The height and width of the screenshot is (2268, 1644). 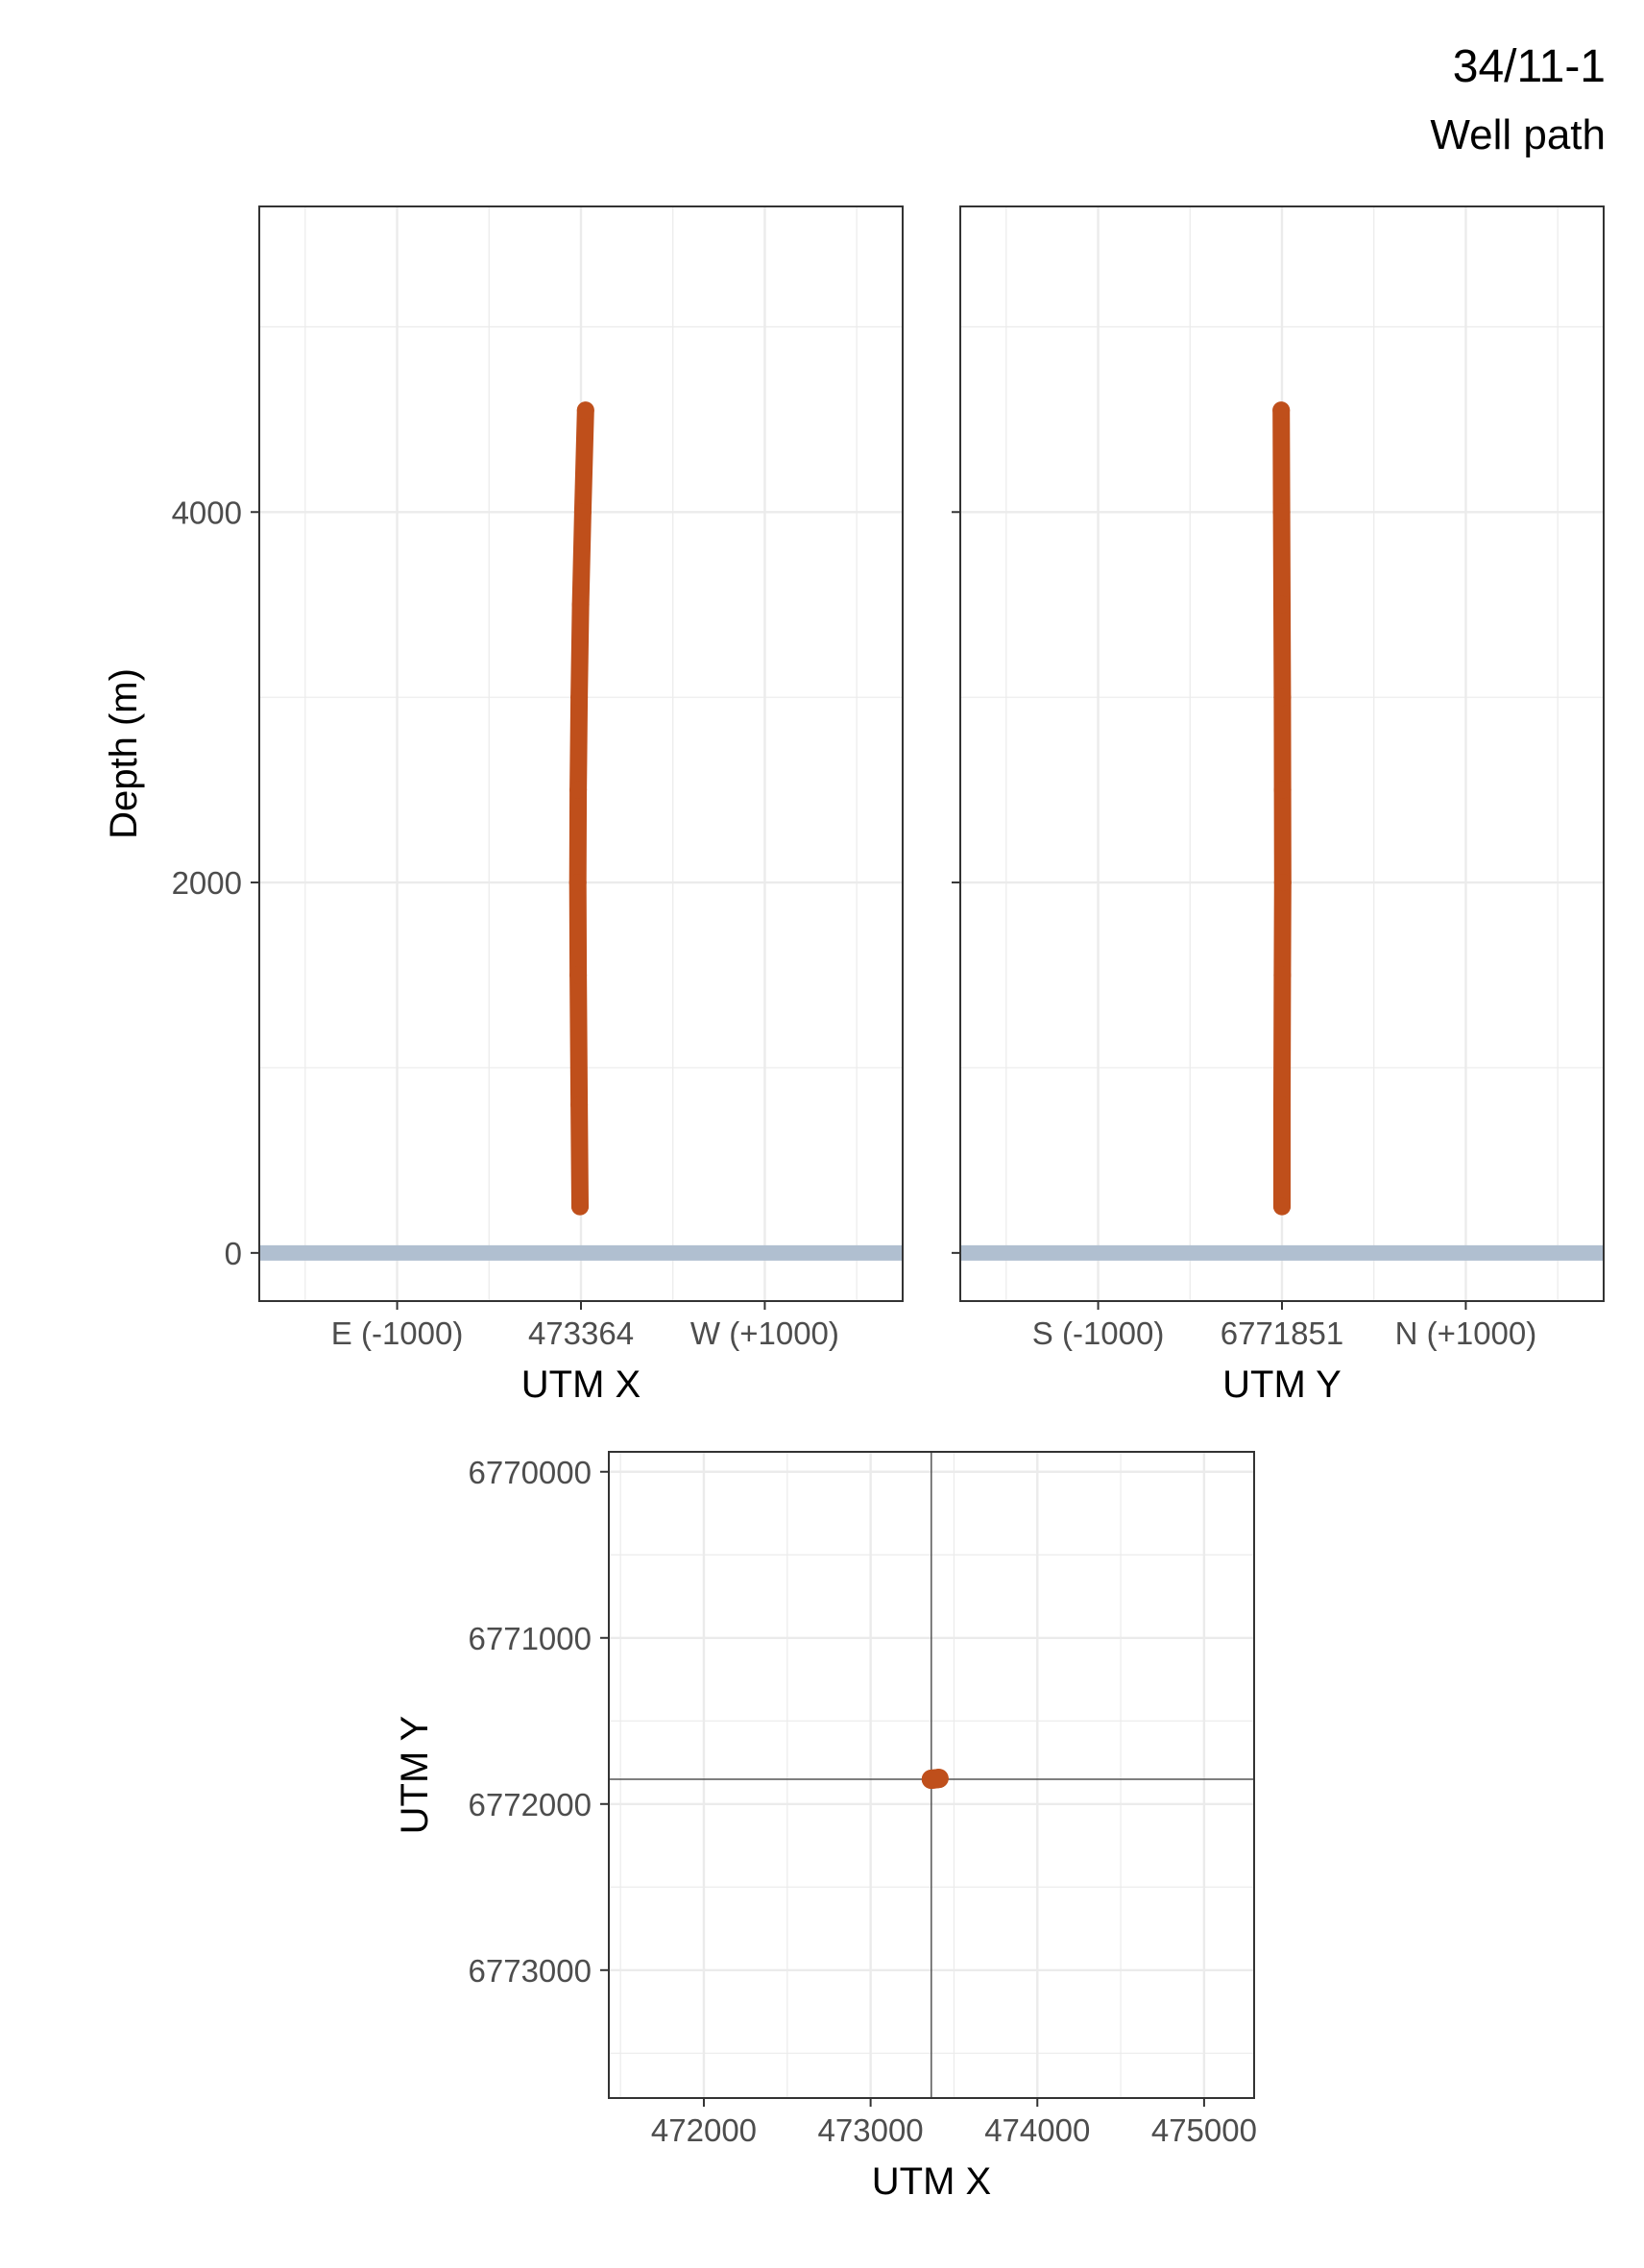 I want to click on y-axis-title: Depth (m), so click(x=124, y=753).